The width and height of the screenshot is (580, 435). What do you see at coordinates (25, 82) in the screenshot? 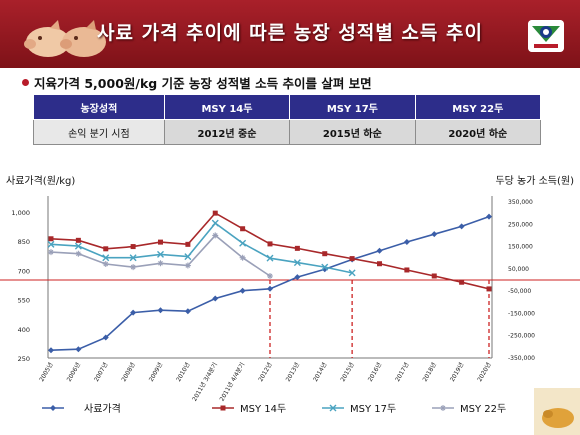
I see `bullet-icon` at bounding box center [25, 82].